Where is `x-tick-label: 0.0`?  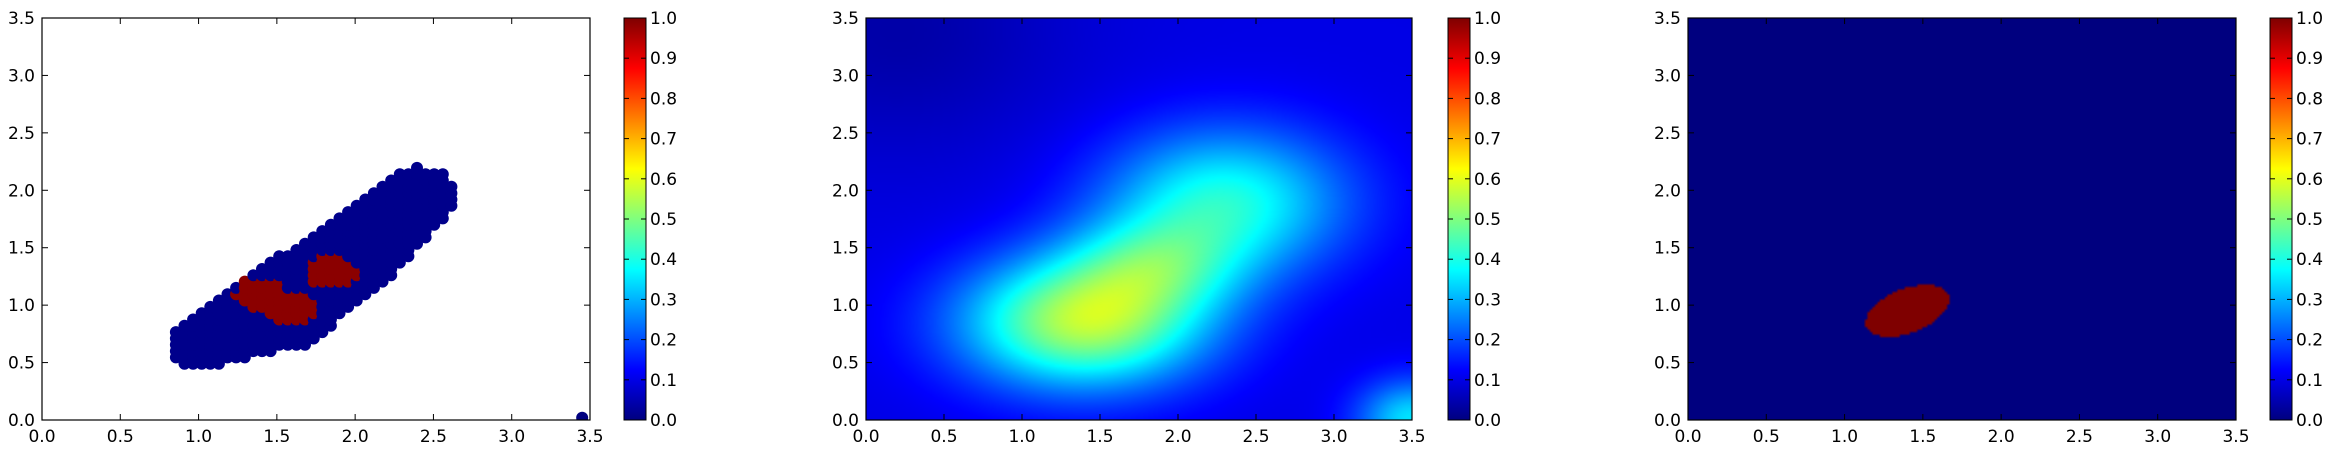
x-tick-label: 0.0 is located at coordinates (865, 437).